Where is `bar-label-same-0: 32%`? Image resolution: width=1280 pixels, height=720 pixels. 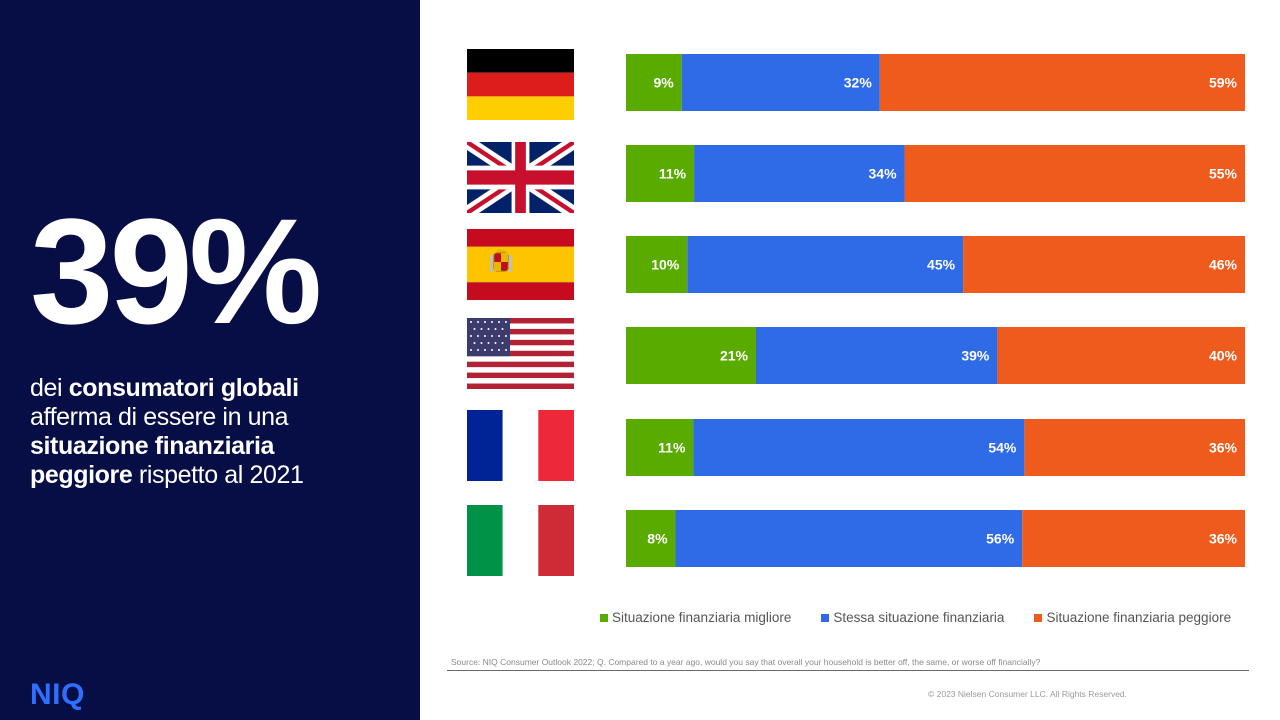 bar-label-same-0: 32% is located at coordinates (858, 83).